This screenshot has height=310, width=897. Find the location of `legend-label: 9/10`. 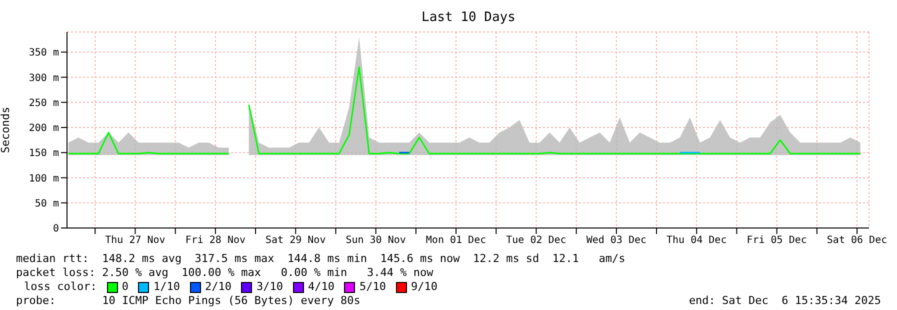

legend-label: 9/10 is located at coordinates (424, 287).